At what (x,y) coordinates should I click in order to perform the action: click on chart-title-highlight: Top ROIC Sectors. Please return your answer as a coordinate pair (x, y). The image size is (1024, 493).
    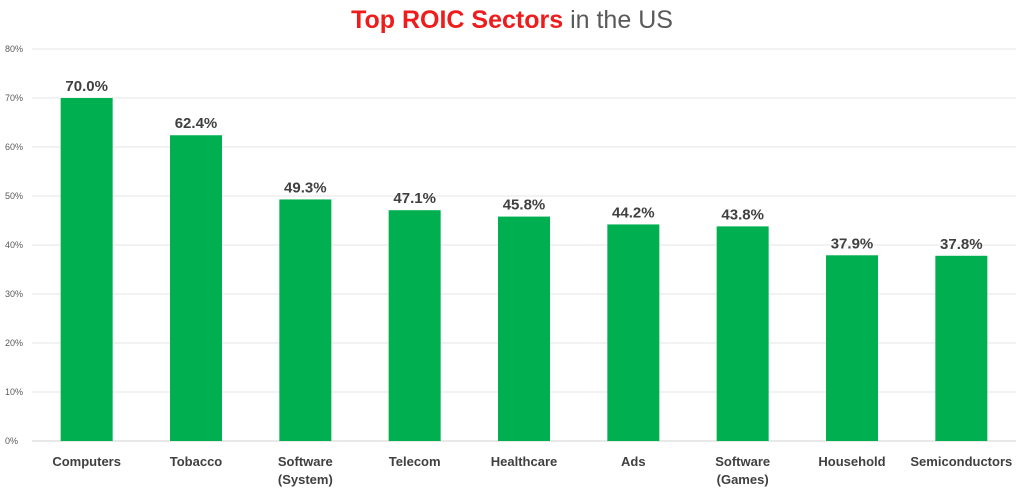
    Looking at the image, I should click on (457, 20).